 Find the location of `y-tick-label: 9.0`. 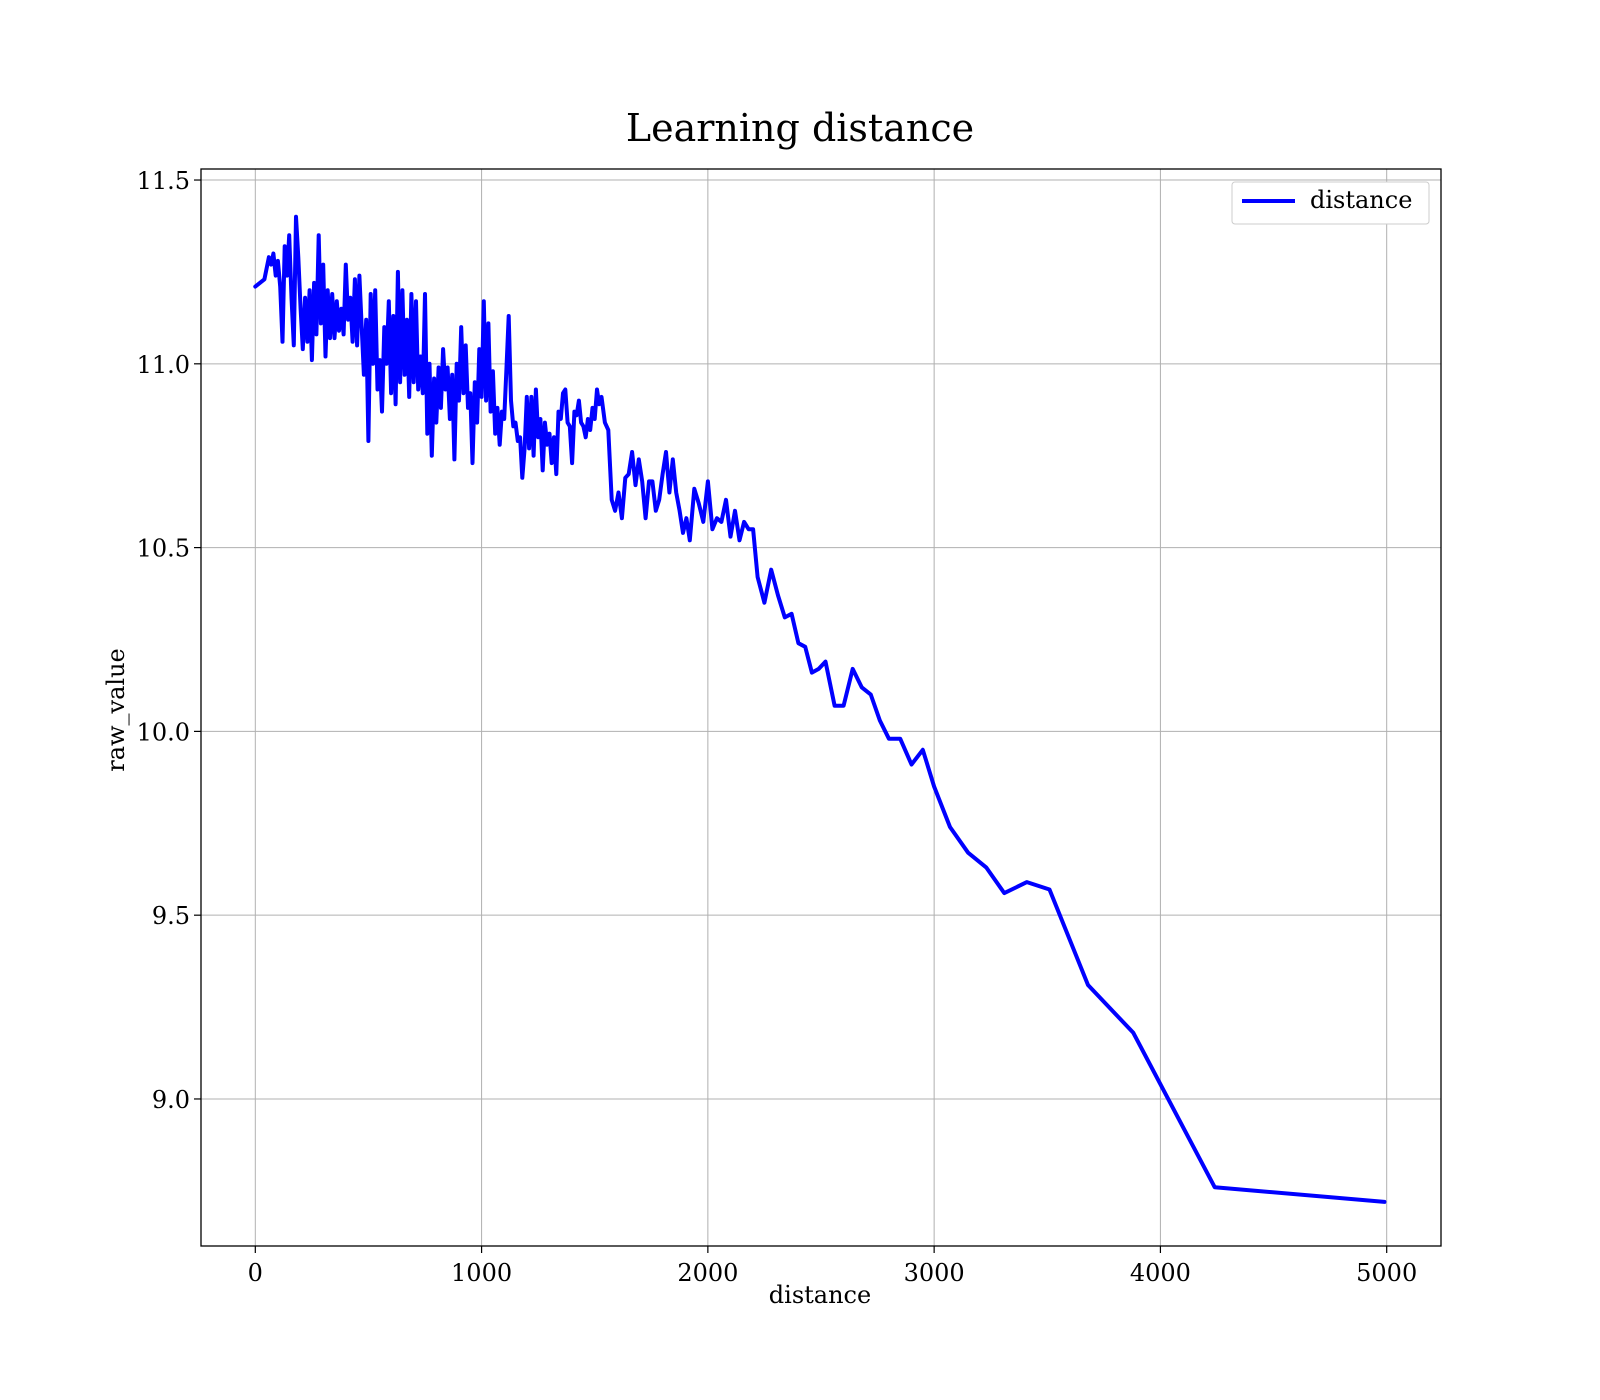

y-tick-label: 9.0 is located at coordinates (171, 1100).